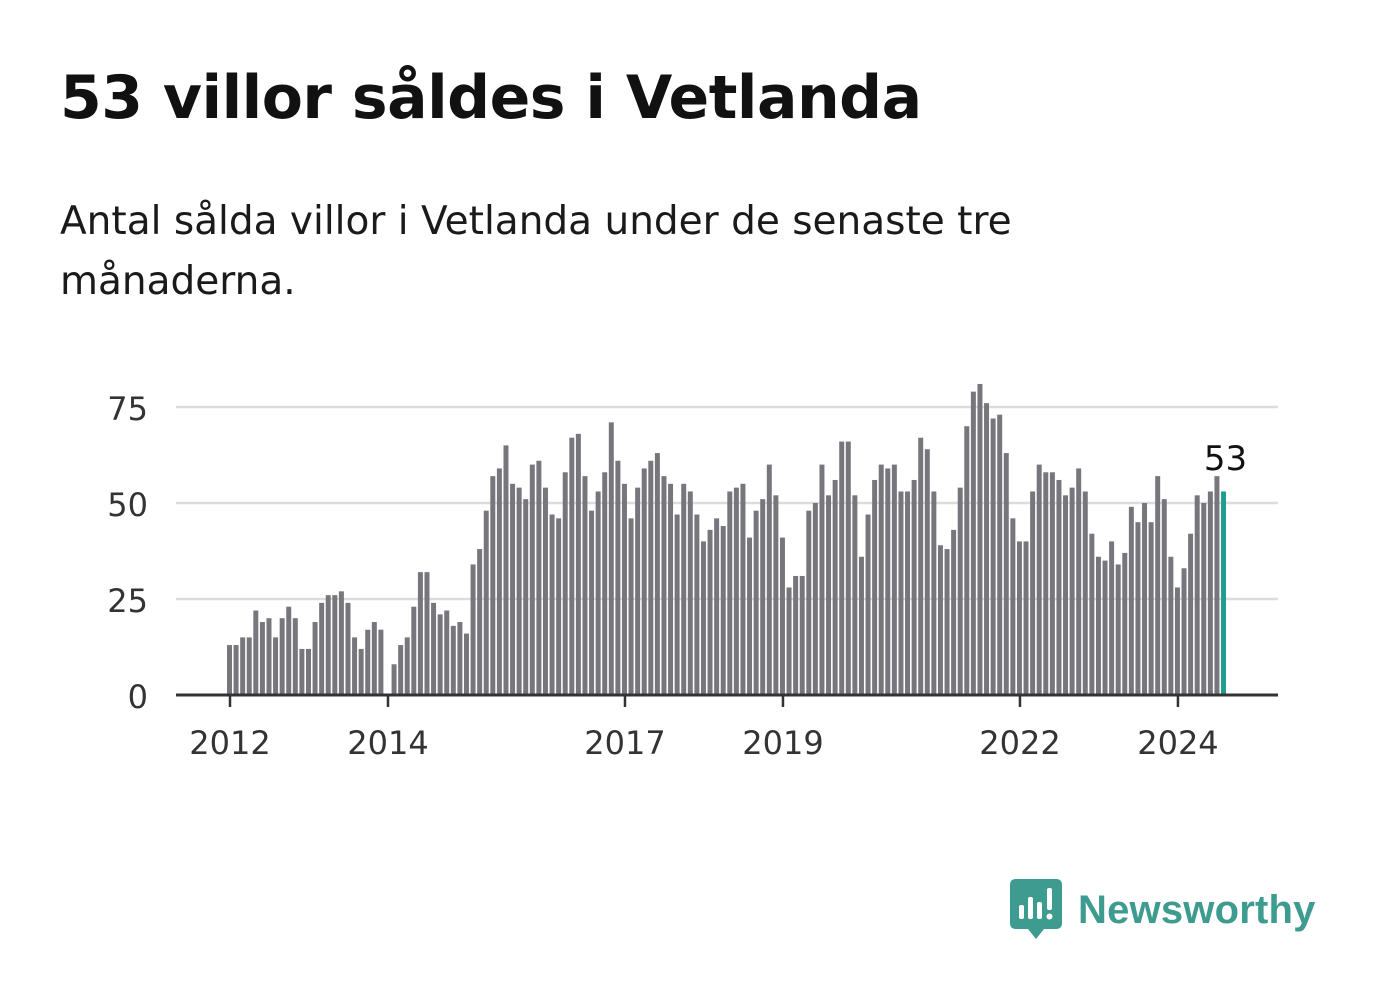 This screenshot has height=999, width=1382. What do you see at coordinates (127, 409) in the screenshot?
I see `y-tick-label: 75` at bounding box center [127, 409].